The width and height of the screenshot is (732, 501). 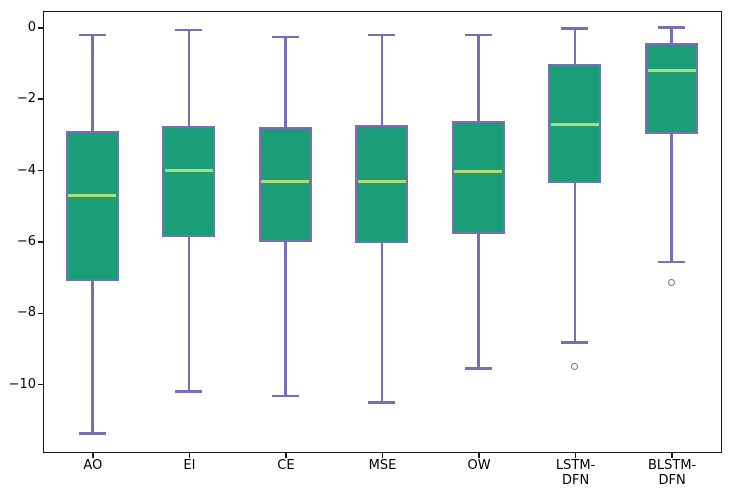 I want to click on box-AO, so click(x=92, y=206).